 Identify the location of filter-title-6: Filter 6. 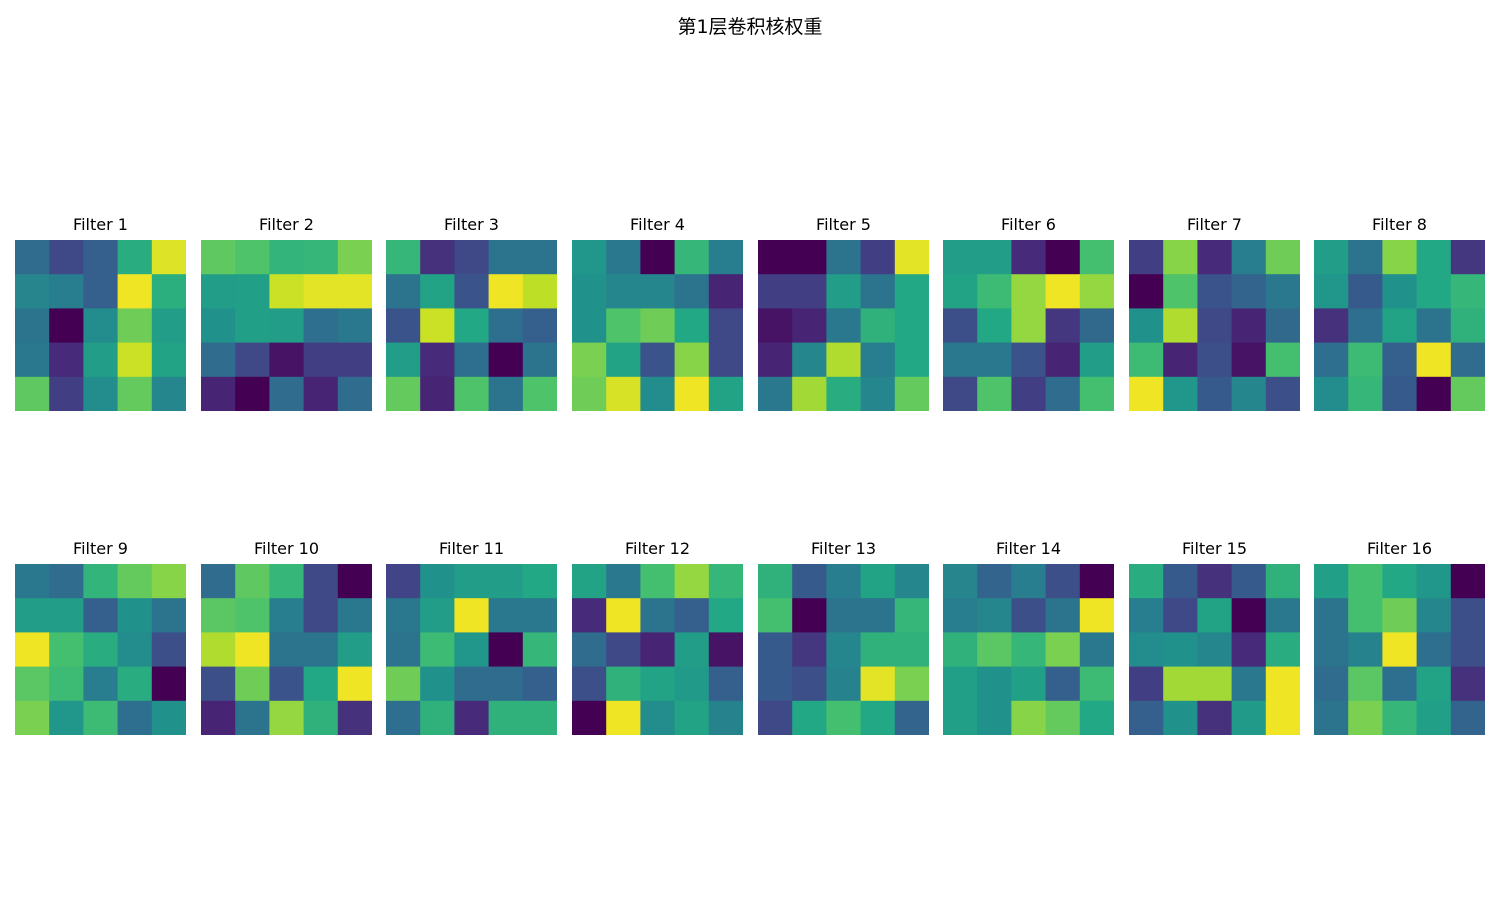
(1028, 224).